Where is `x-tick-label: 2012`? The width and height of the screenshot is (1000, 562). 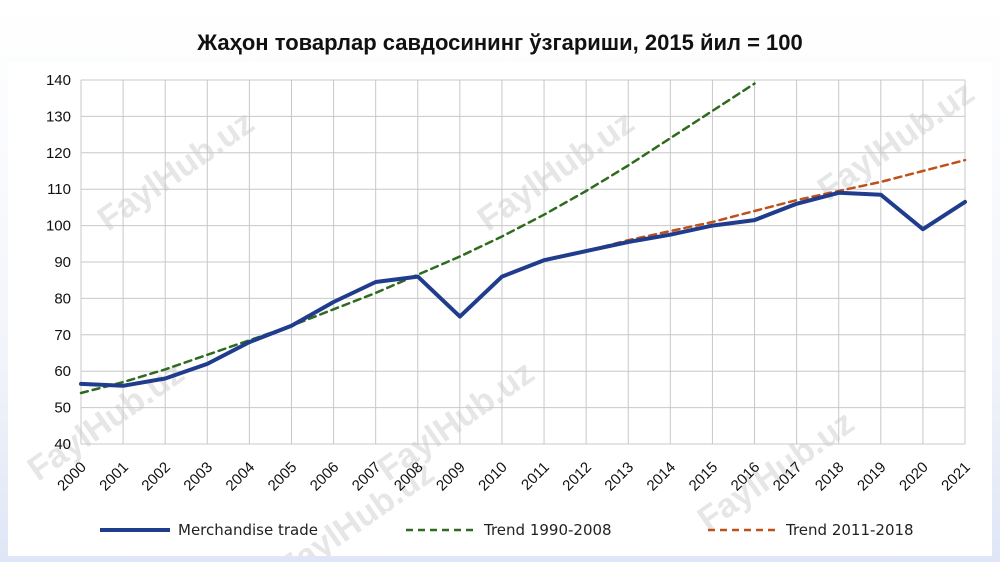
x-tick-label: 2012 is located at coordinates (577, 477).